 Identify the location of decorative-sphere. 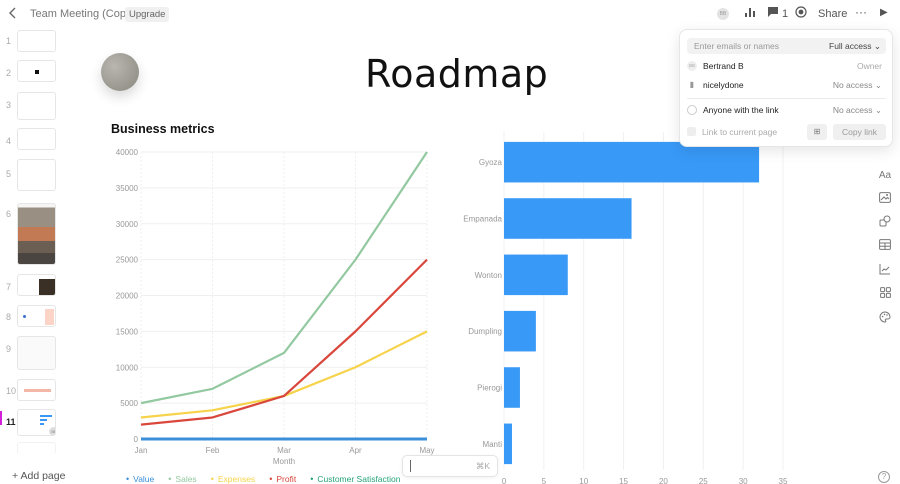
(120, 72).